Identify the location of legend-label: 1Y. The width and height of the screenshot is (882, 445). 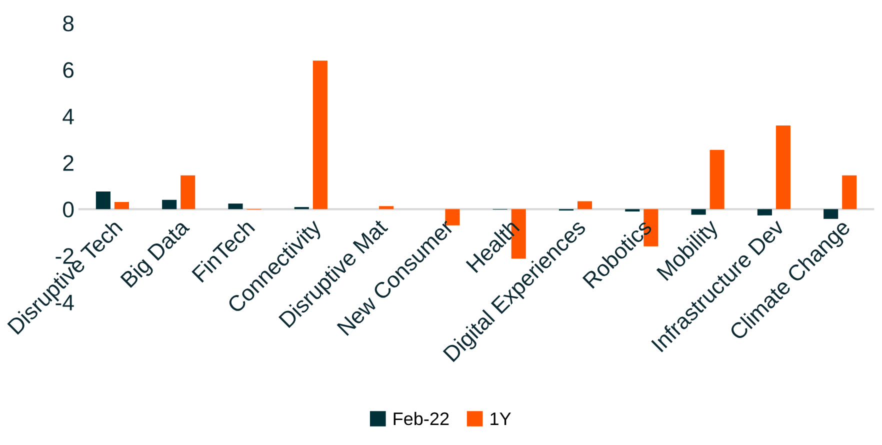
(500, 419).